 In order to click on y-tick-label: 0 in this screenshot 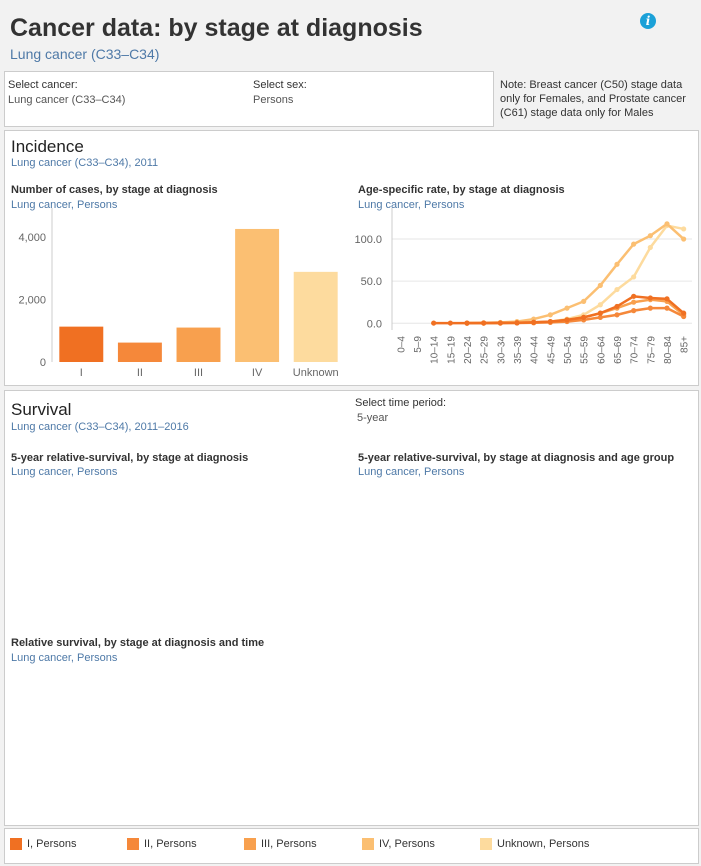, I will do `click(43, 363)`.